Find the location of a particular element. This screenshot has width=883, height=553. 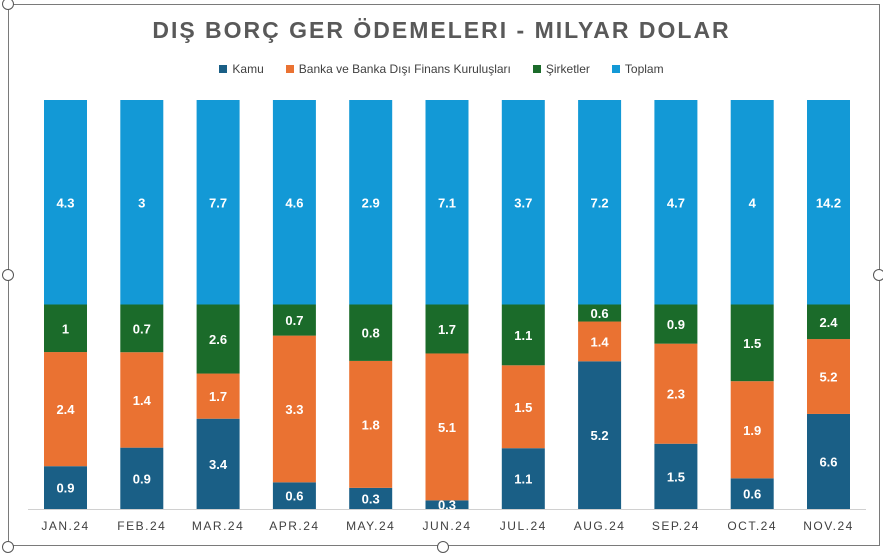

legend-label: Banka ve Banka Dışı Finans Kuruluşları is located at coordinates (404, 69).